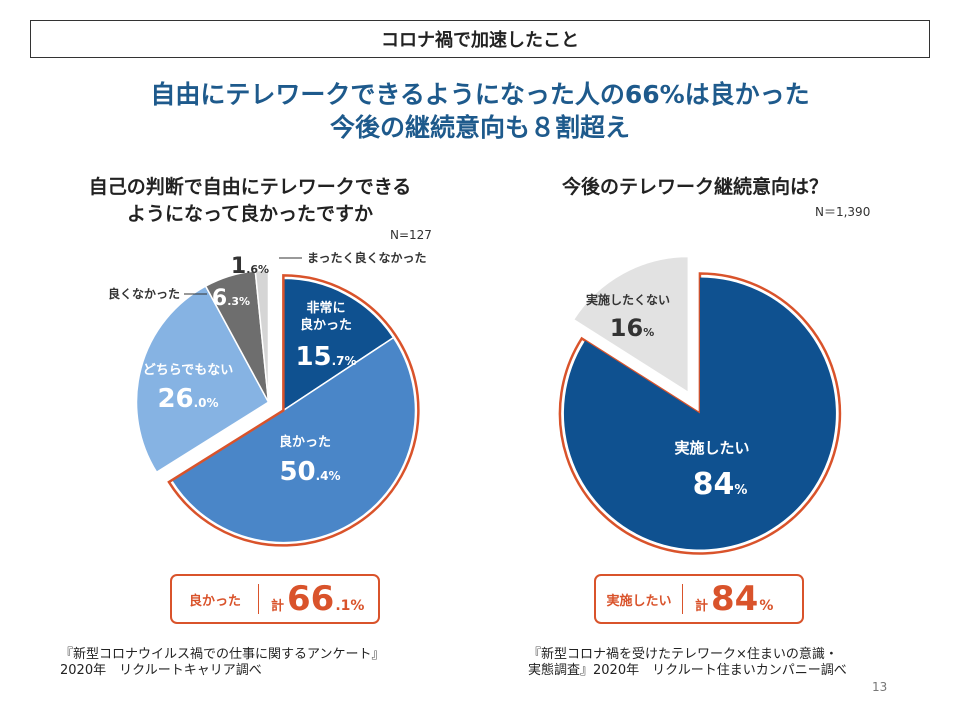 The image size is (960, 720). Describe the element at coordinates (480, 111) in the screenshot. I see `headline: 自由にテレワークできるようになった人の66%は良かった 今後の継続意向も８割超え` at that location.